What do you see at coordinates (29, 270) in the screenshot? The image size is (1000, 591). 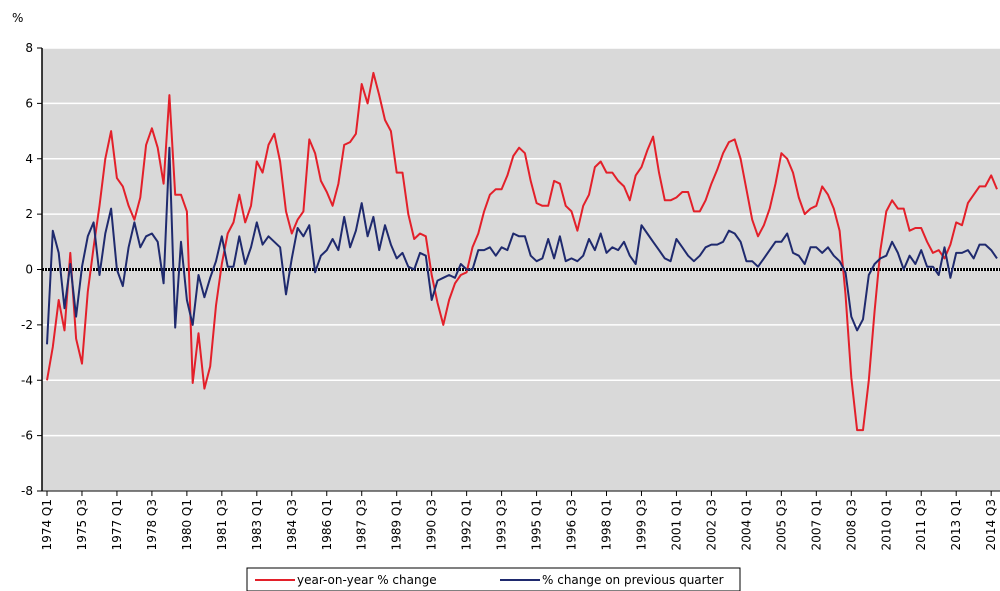 I see `y-tick-label: 0` at bounding box center [29, 270].